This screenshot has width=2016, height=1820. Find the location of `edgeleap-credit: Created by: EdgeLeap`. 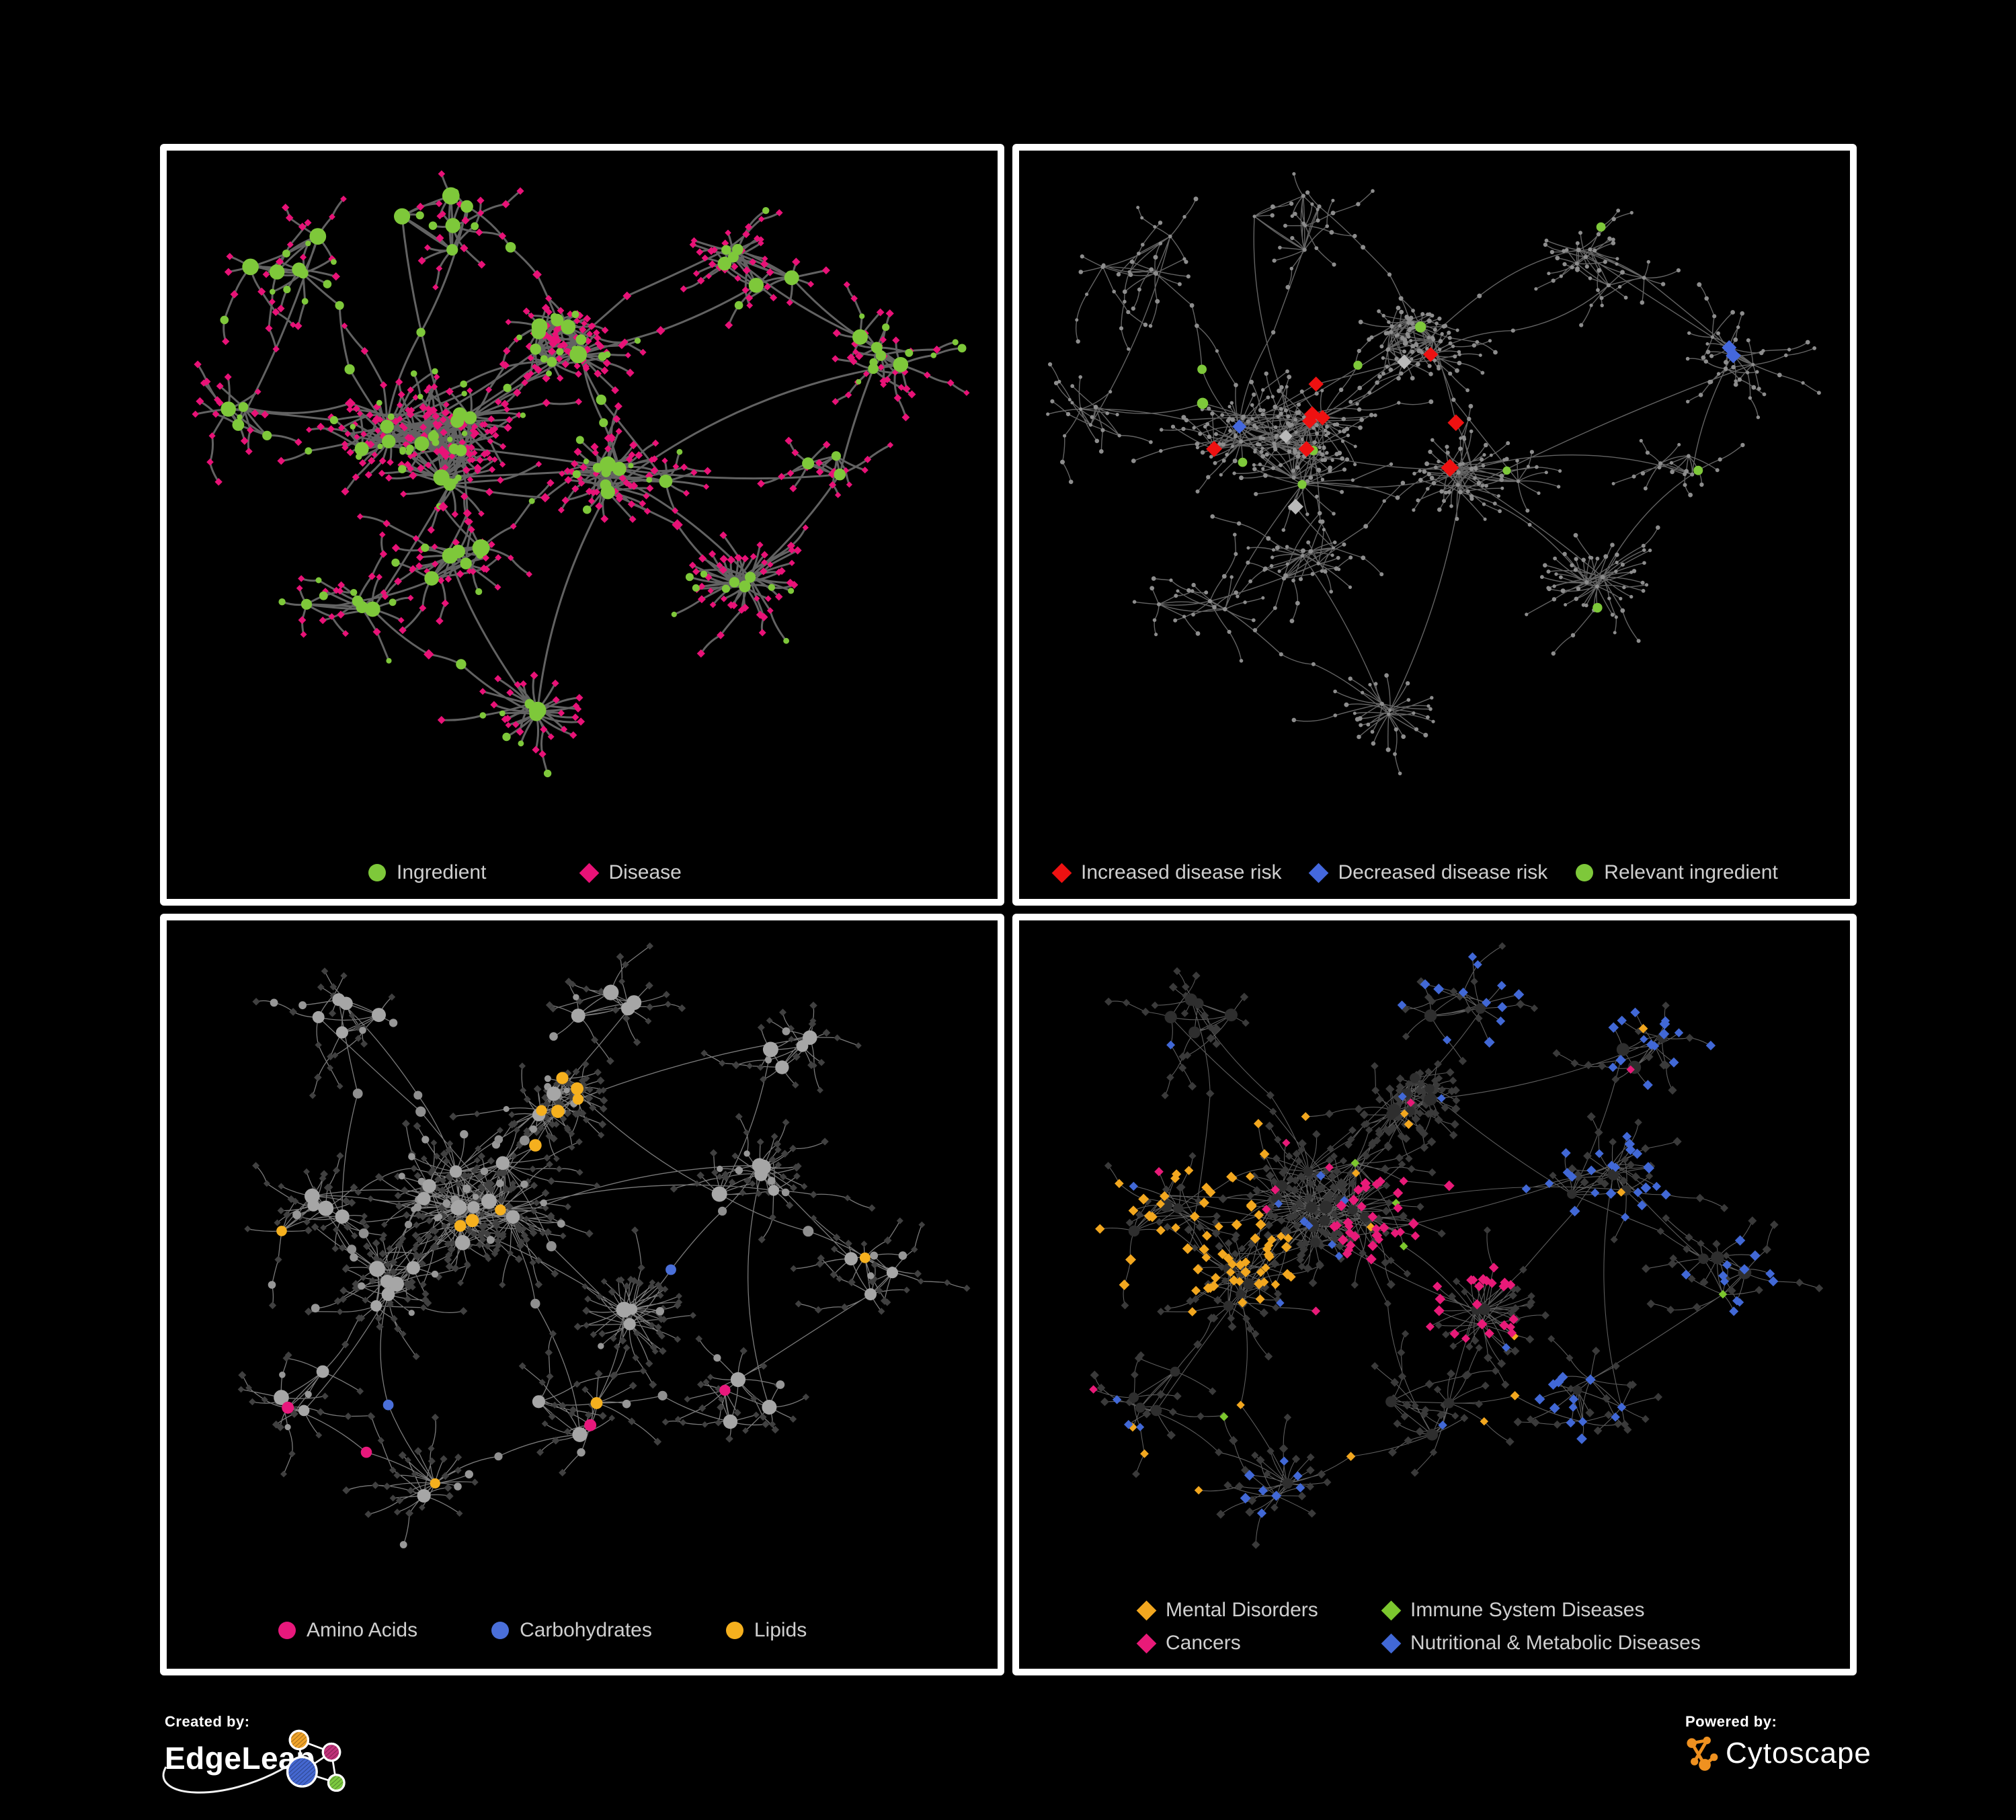

edgeleap-credit: Created by: EdgeLeap is located at coordinates (351, 1763).